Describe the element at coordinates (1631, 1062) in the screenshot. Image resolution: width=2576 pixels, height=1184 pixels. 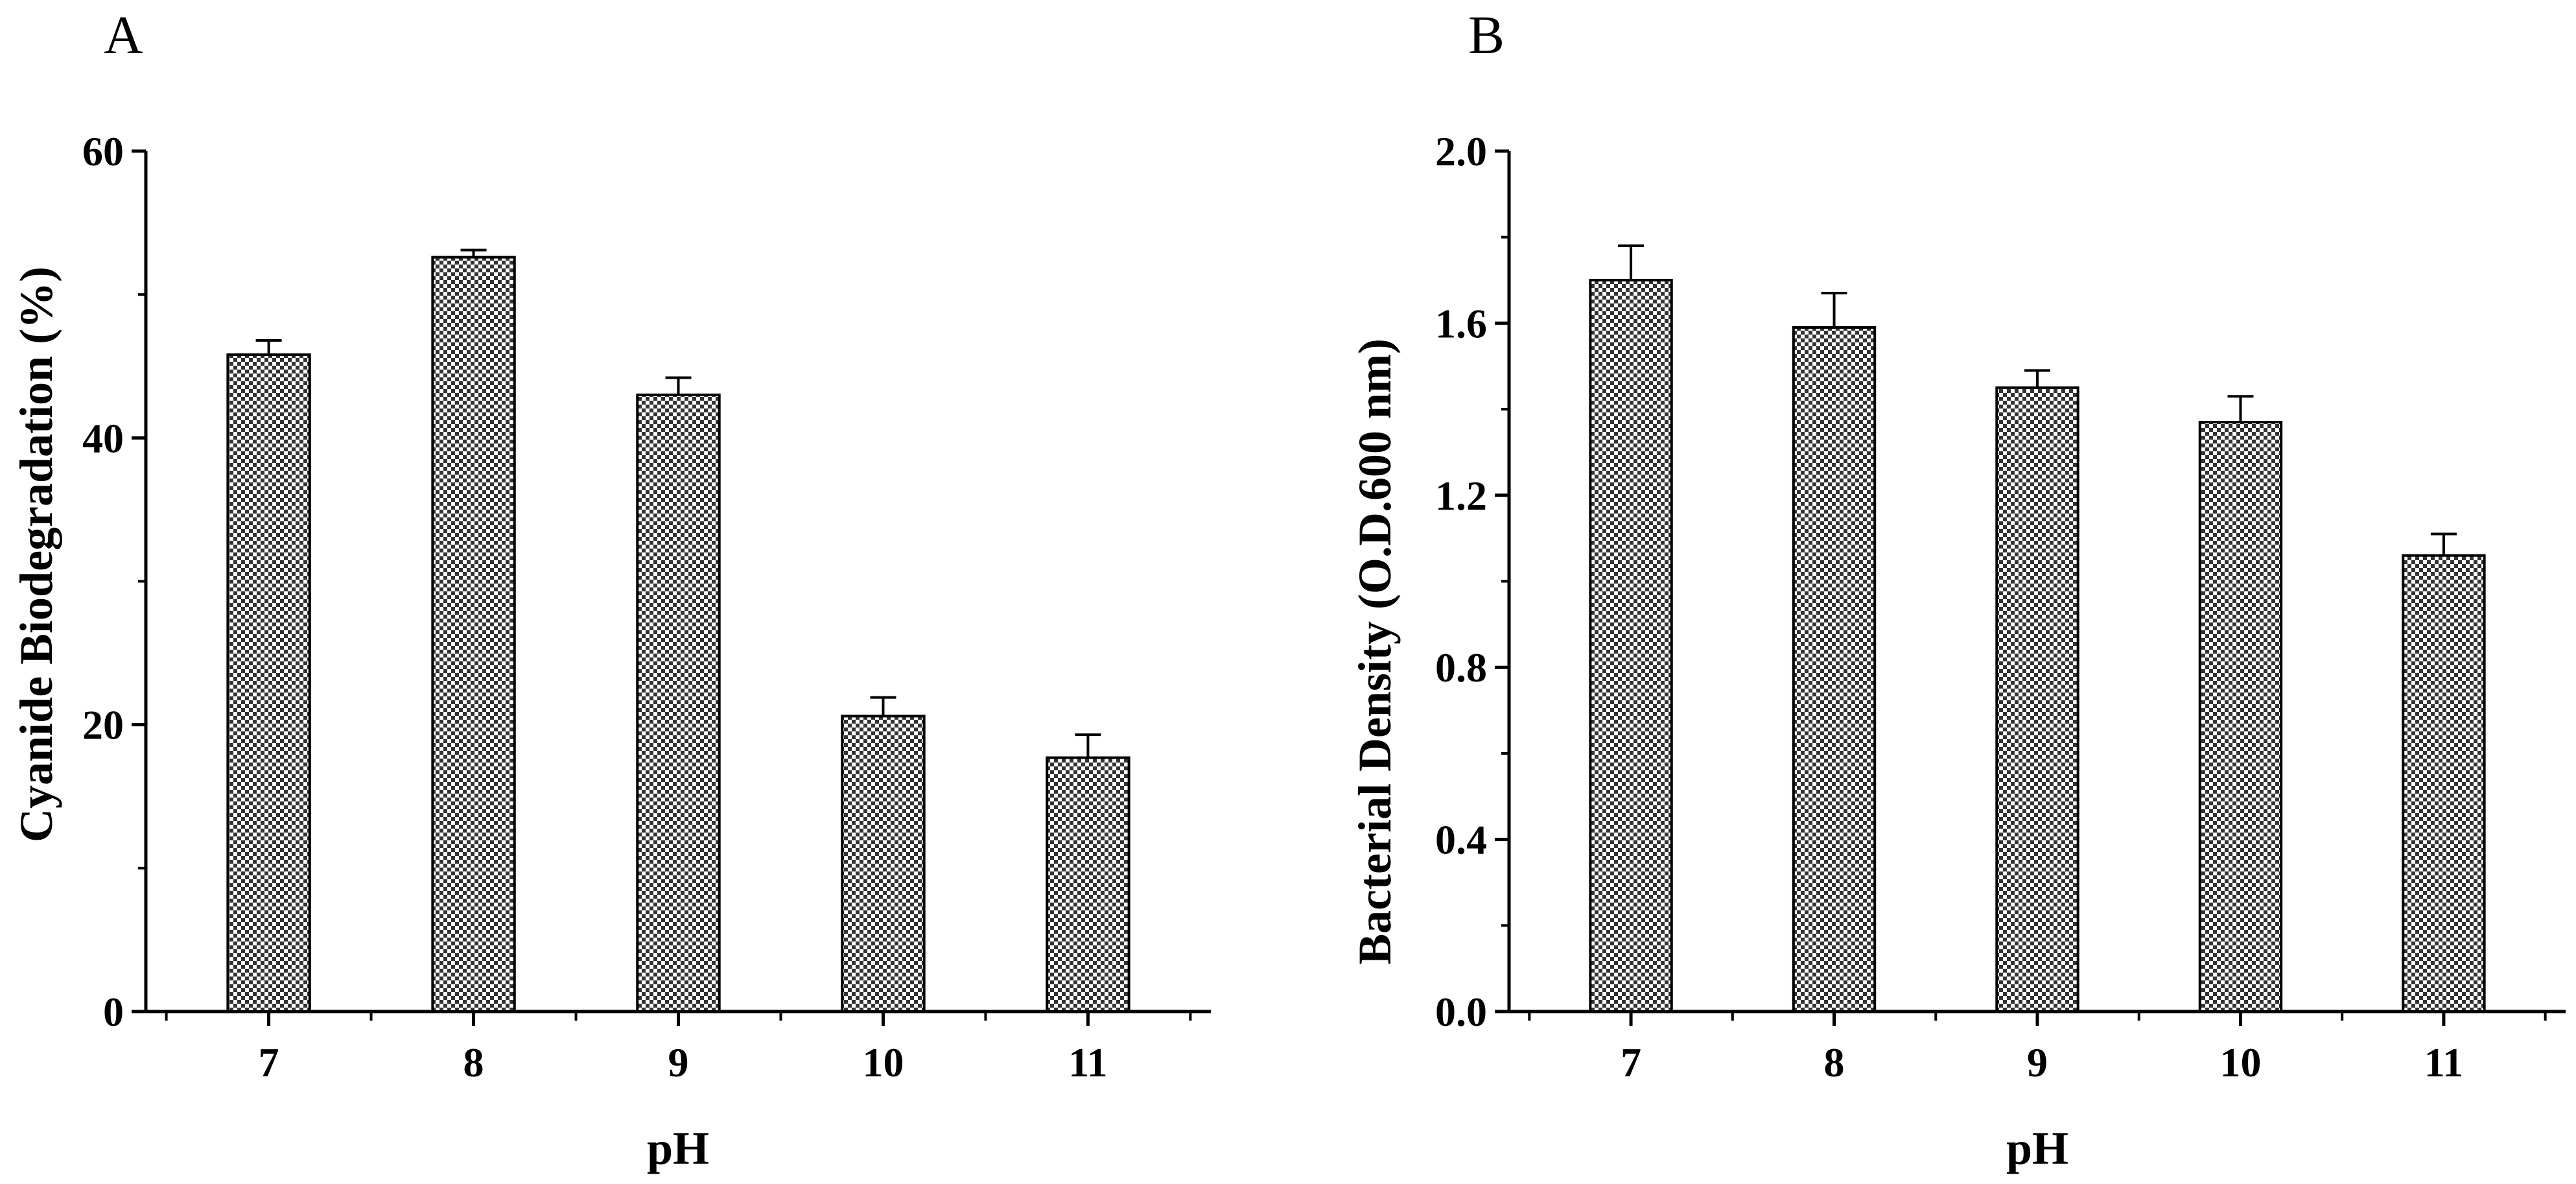
I see `x-tick-label-b: 7` at that location.